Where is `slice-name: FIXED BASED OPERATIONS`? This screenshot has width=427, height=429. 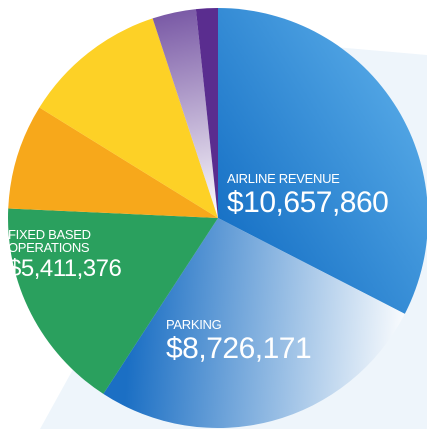 slice-name: FIXED BASED OPERATIONS is located at coordinates (49, 241).